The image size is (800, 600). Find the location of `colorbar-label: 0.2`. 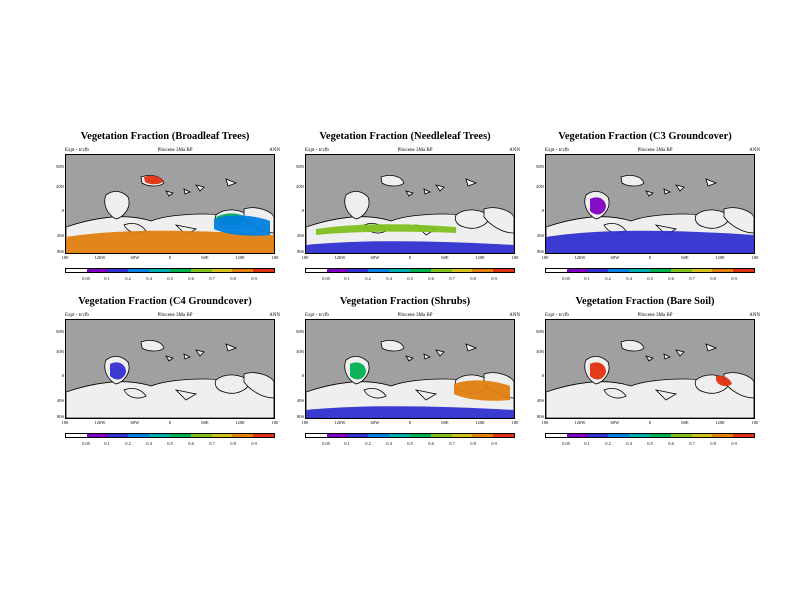

colorbar-label: 0.2 is located at coordinates (368, 278).